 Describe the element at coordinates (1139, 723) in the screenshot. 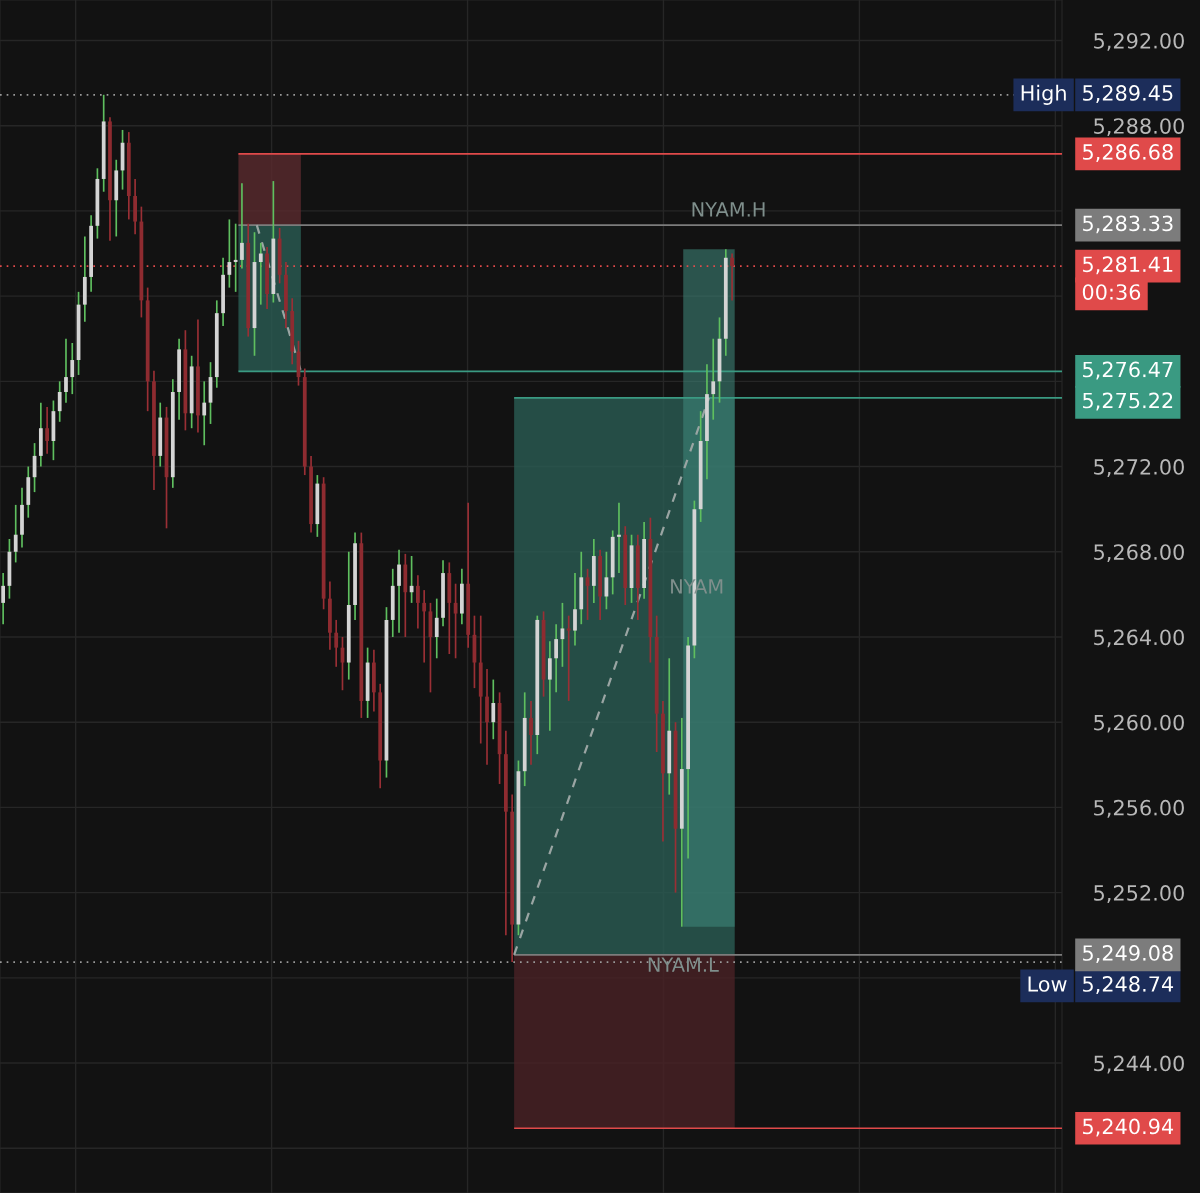

I see `y-tick-label: 5,260.00` at that location.